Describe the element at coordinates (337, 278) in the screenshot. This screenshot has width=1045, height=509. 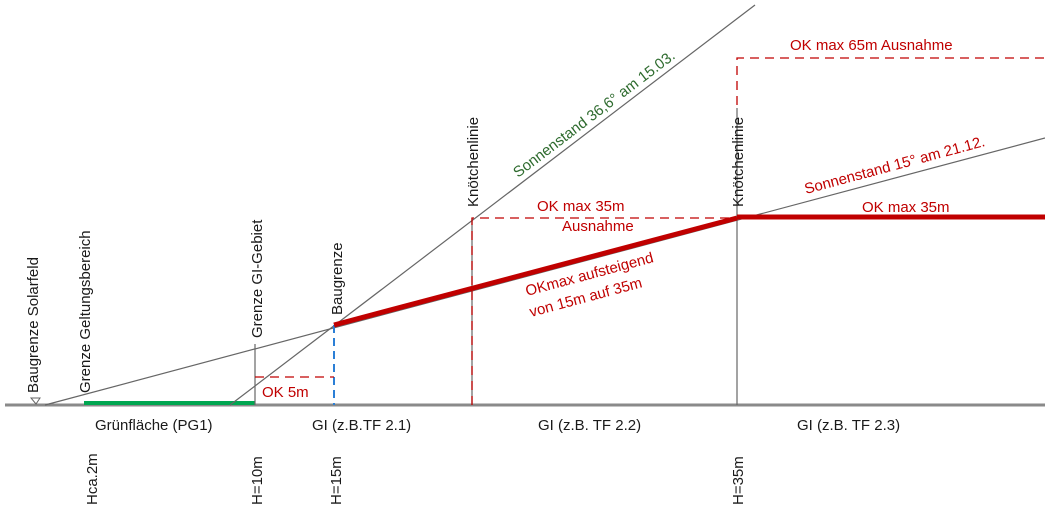
I see `baugrenze-label: Baugrenze` at that location.